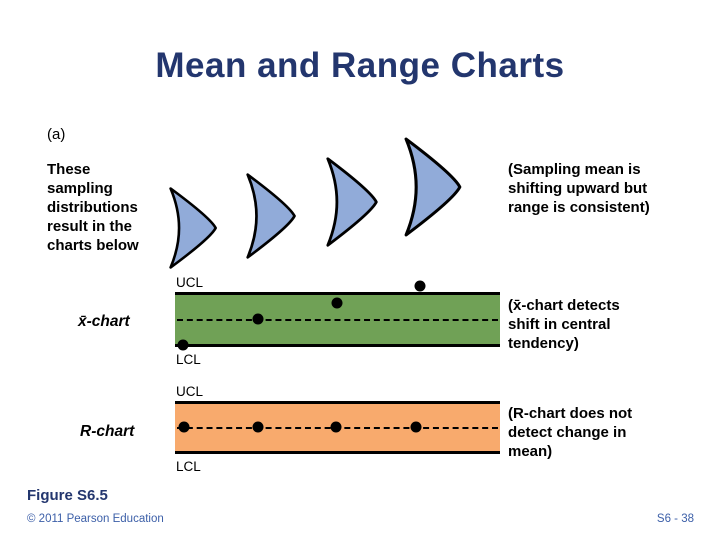 This screenshot has height=540, width=720. I want to click on left-note-line: distributions, so click(92, 207).